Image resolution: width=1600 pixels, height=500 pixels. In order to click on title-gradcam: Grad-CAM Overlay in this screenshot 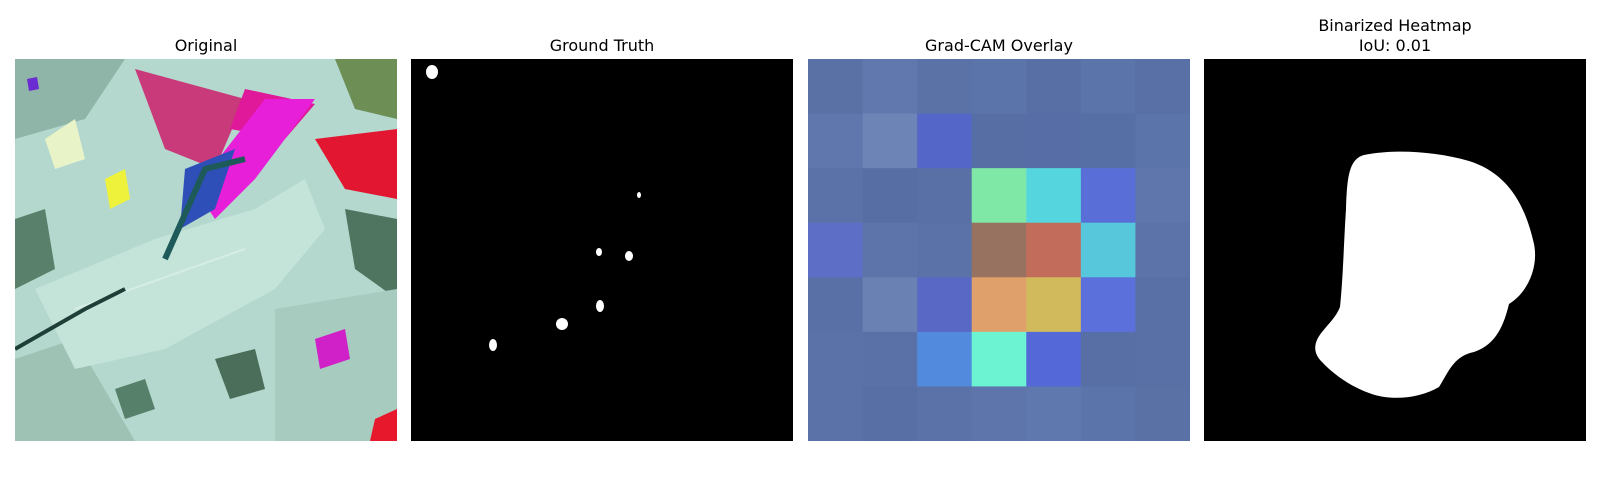, I will do `click(999, 46)`.